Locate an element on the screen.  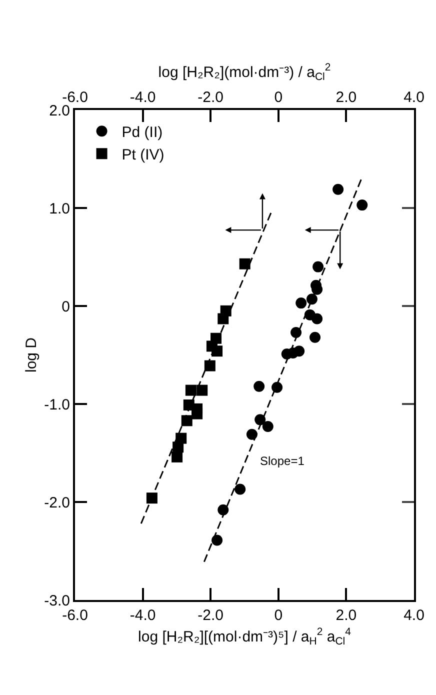
legend-label: Pd (II) is located at coordinates (142, 132).